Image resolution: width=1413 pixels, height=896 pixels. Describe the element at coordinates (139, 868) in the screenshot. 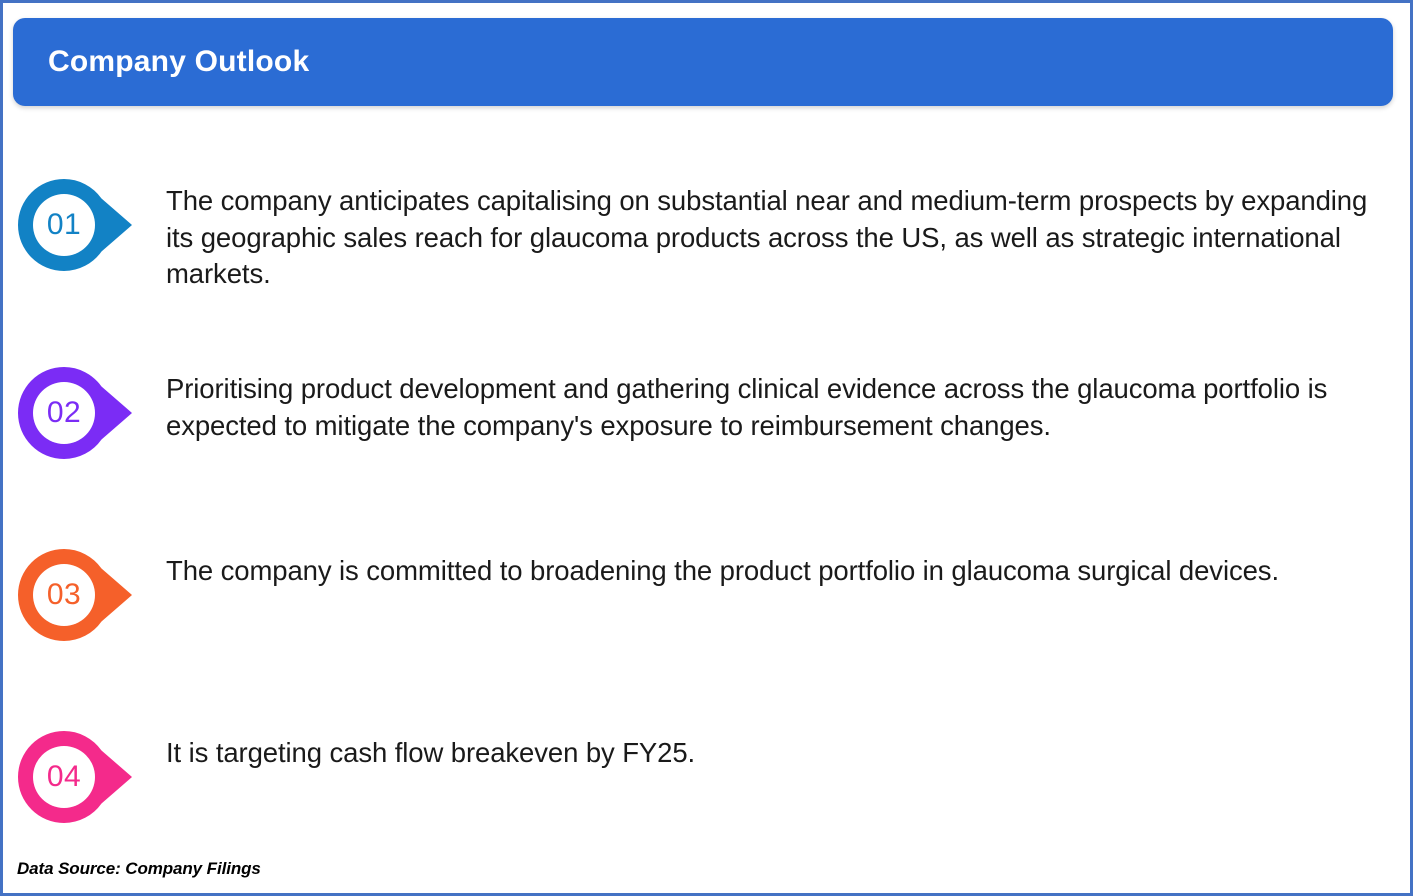

I see `data-source-label: Data Source: Company Filings` at that location.